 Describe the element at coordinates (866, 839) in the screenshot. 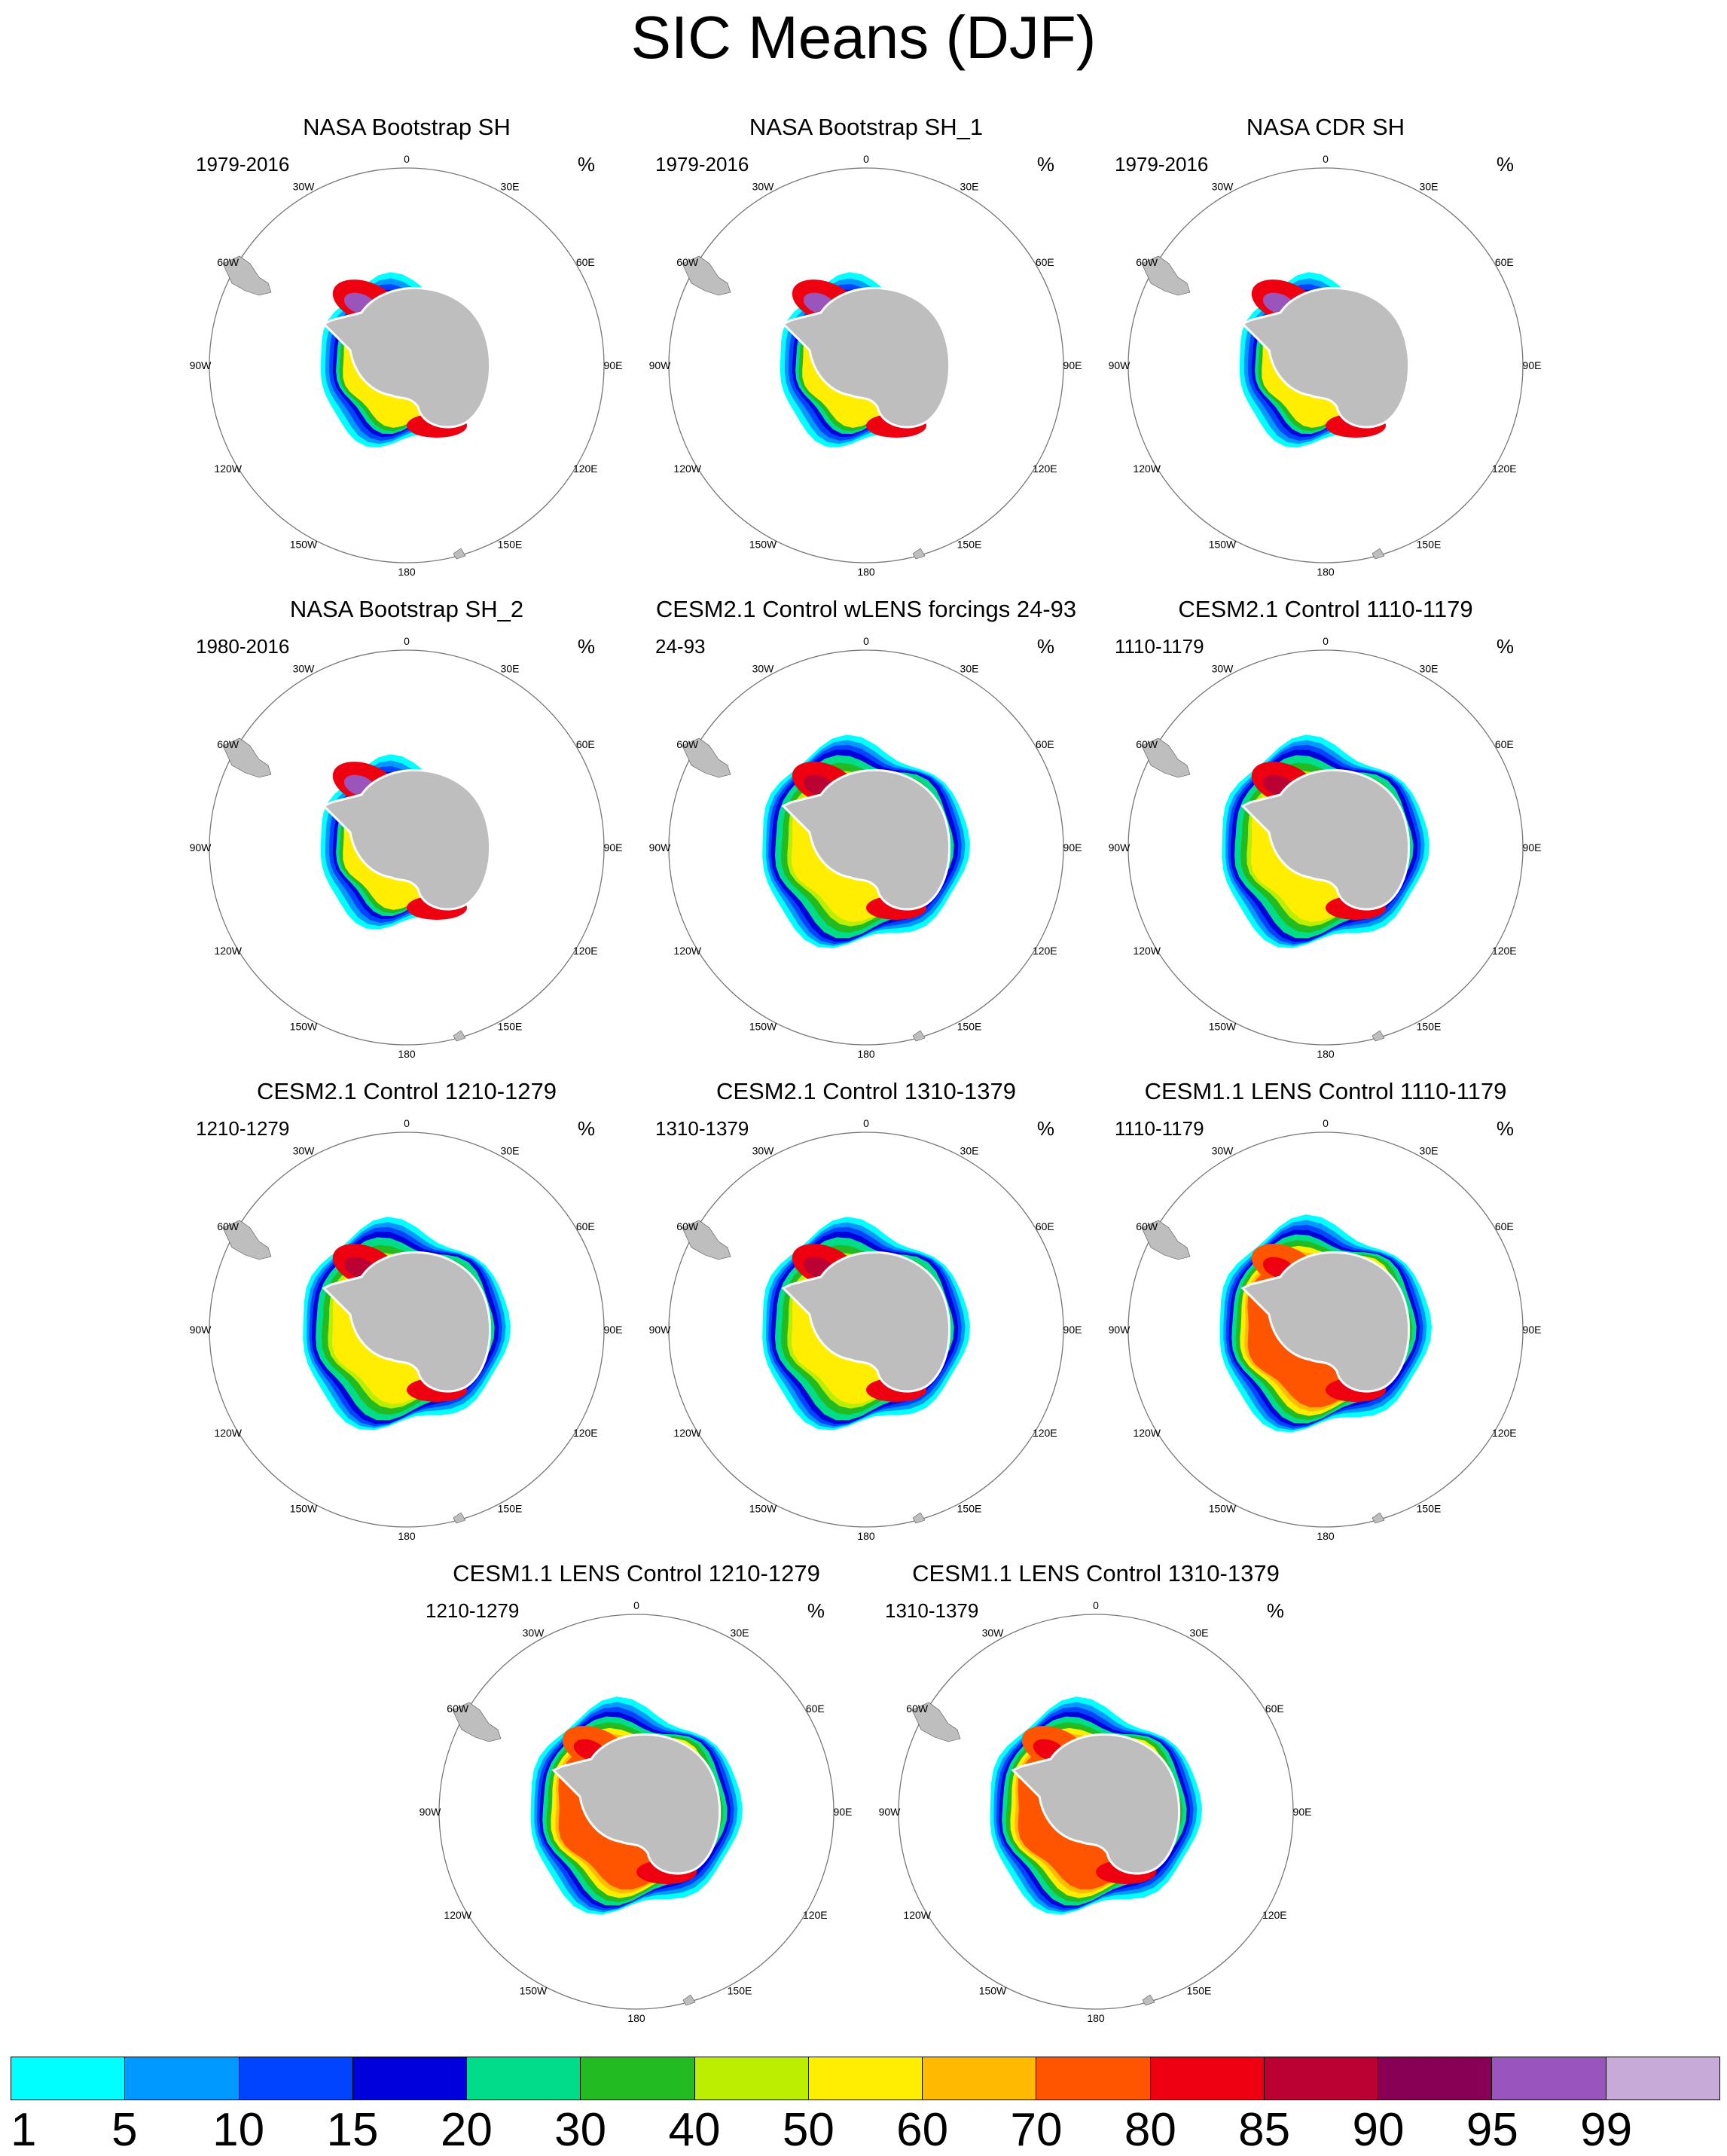

I see `antarctica-land` at that location.